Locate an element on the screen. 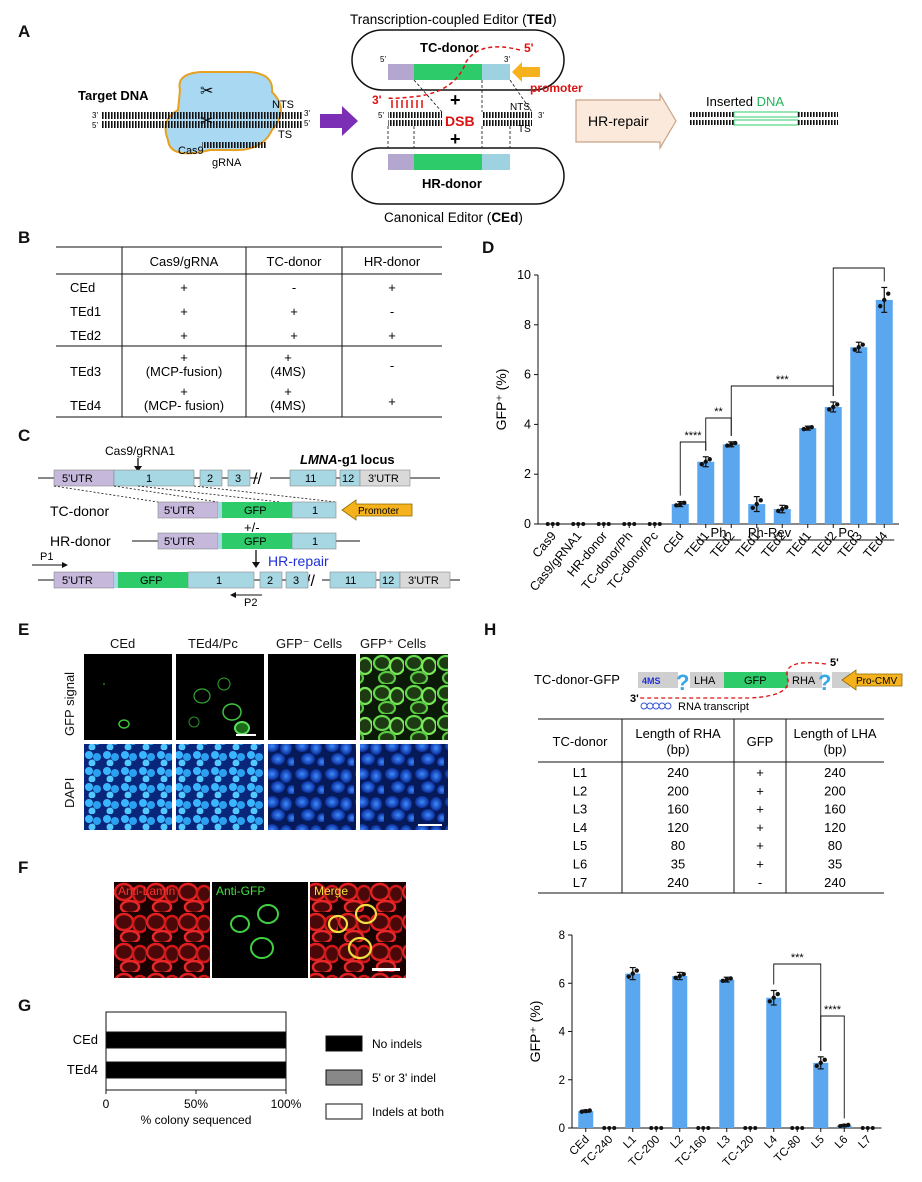  h-promoter-arrow-icon is located at coordinates (872, 680).